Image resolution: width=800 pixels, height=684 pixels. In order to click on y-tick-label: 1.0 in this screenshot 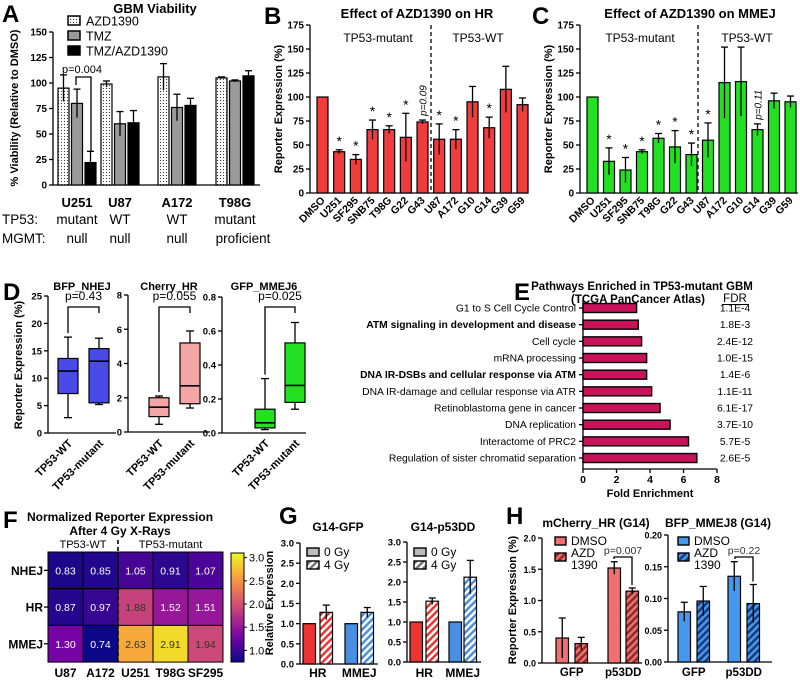, I will do `click(287, 624)`.